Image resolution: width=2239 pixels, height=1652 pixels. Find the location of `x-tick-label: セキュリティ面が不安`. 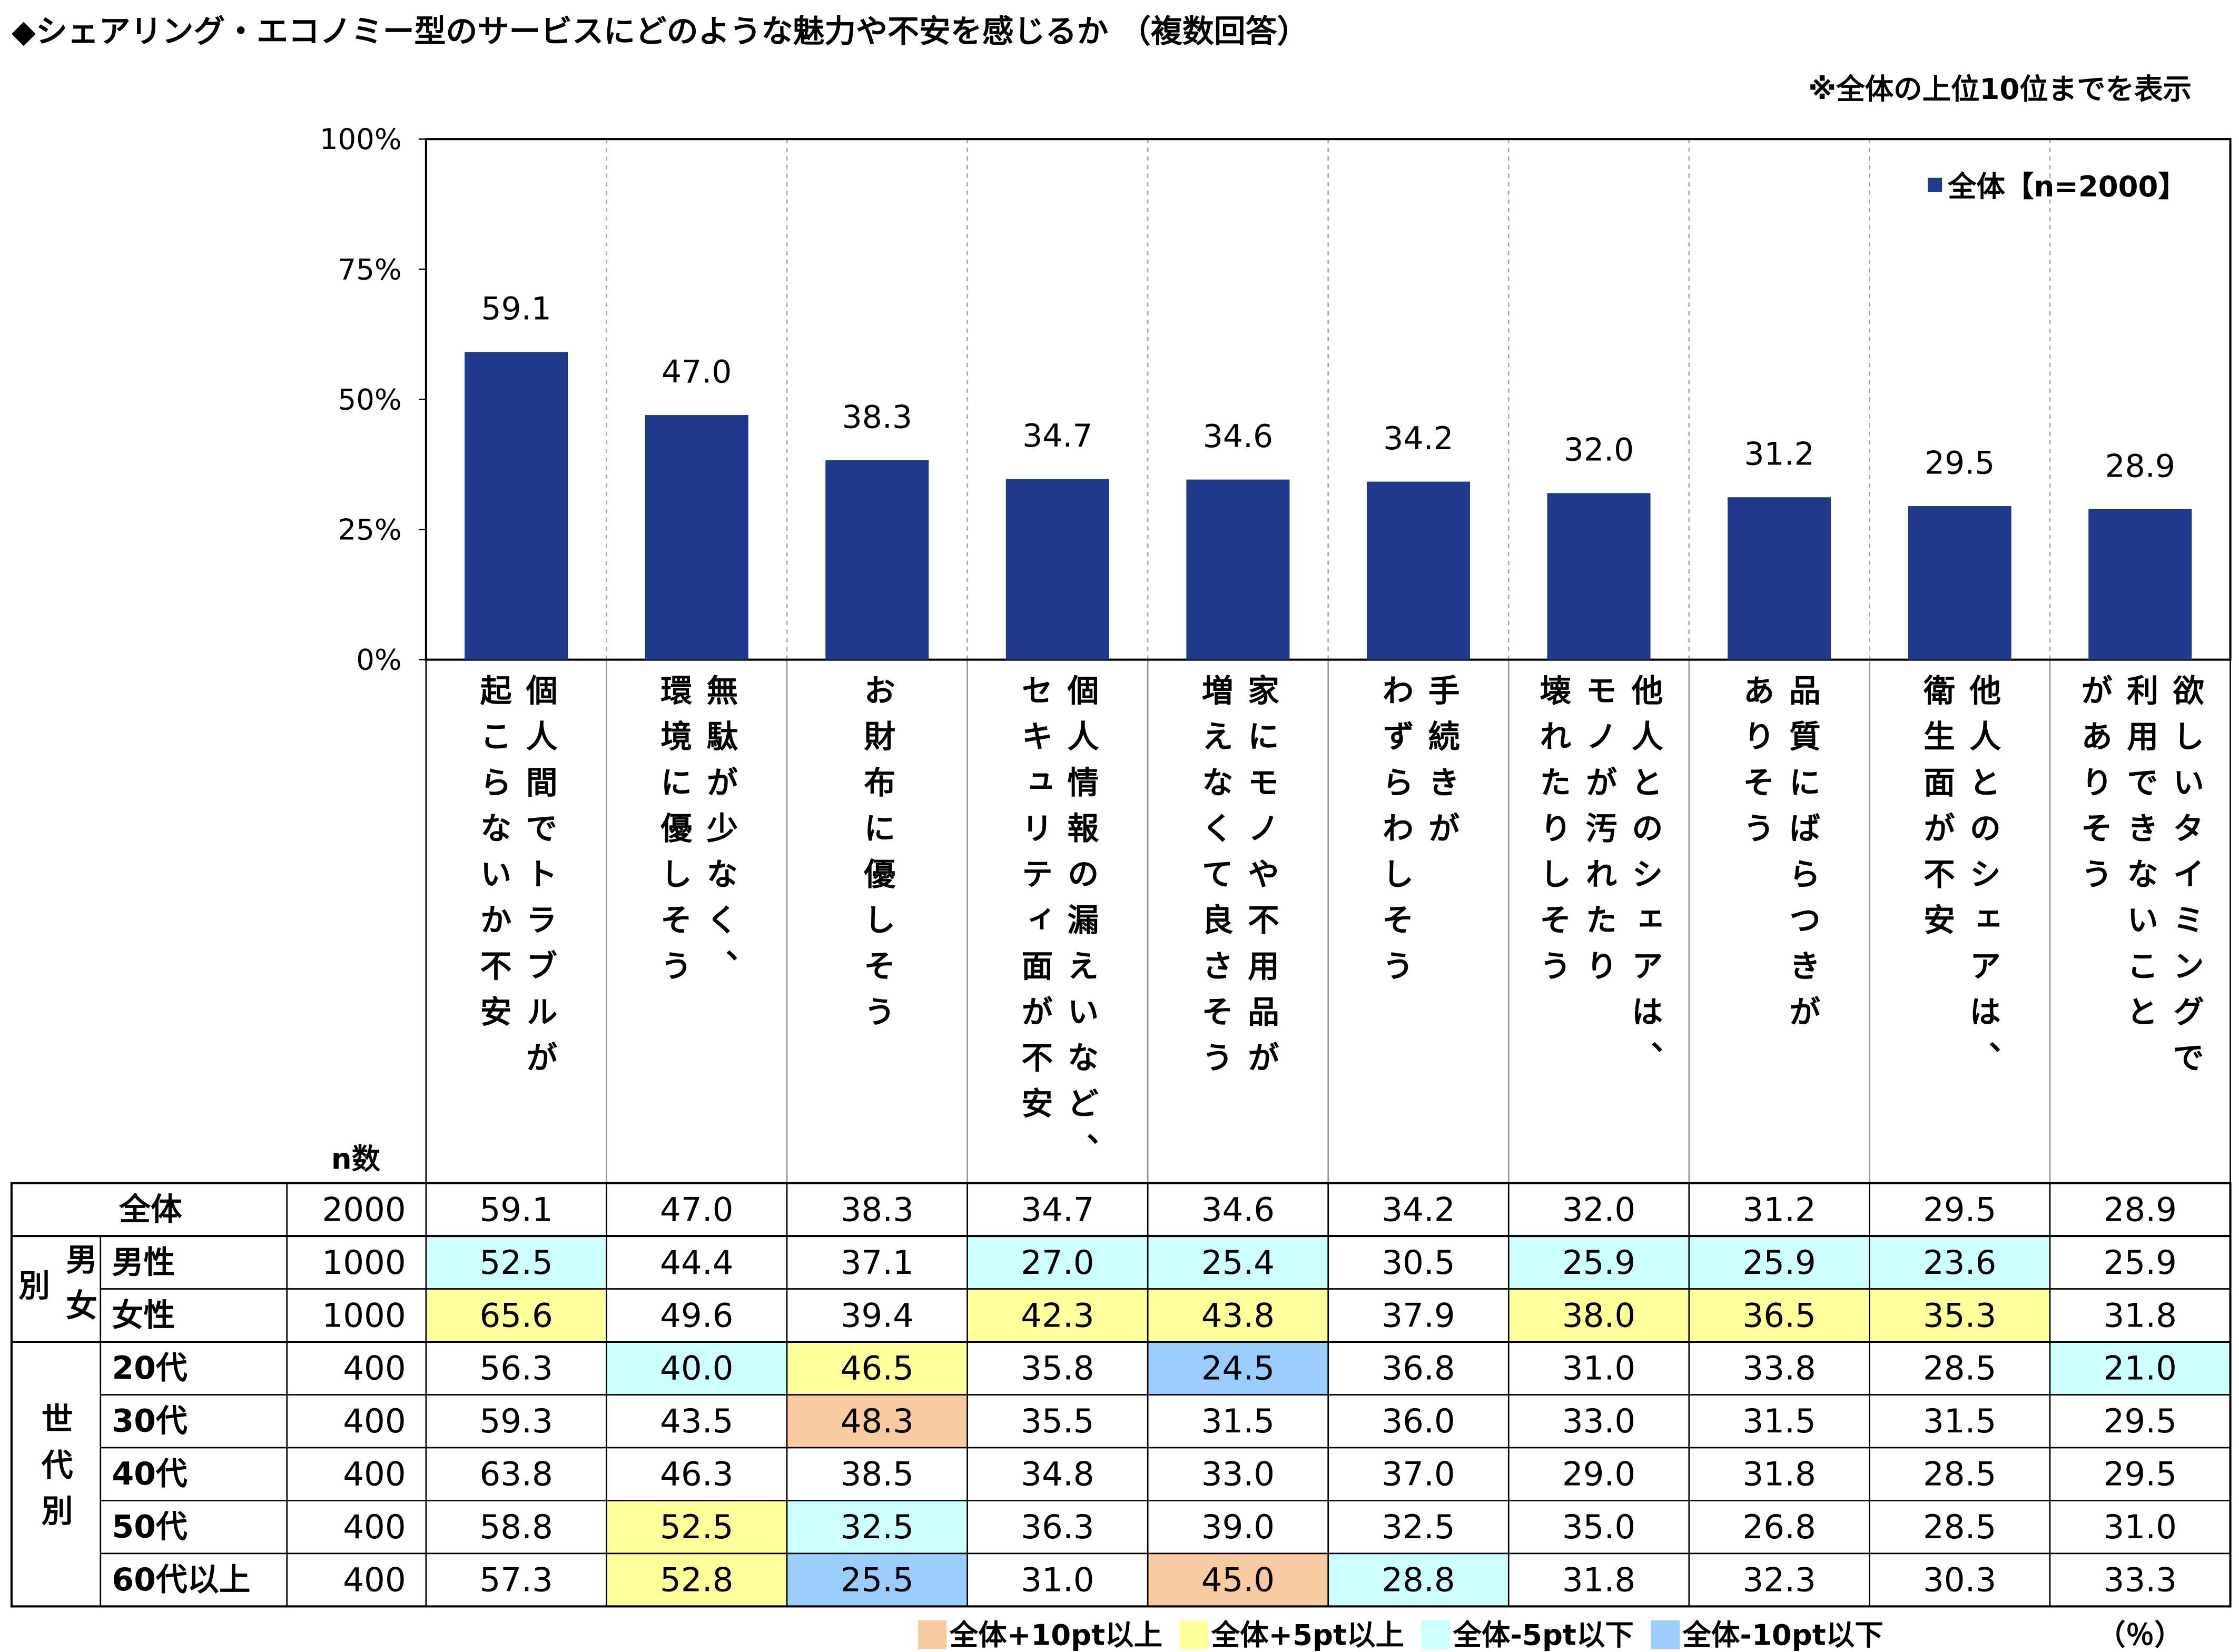

x-tick-label: セキュリティ面が不安 is located at coordinates (1034, 903).